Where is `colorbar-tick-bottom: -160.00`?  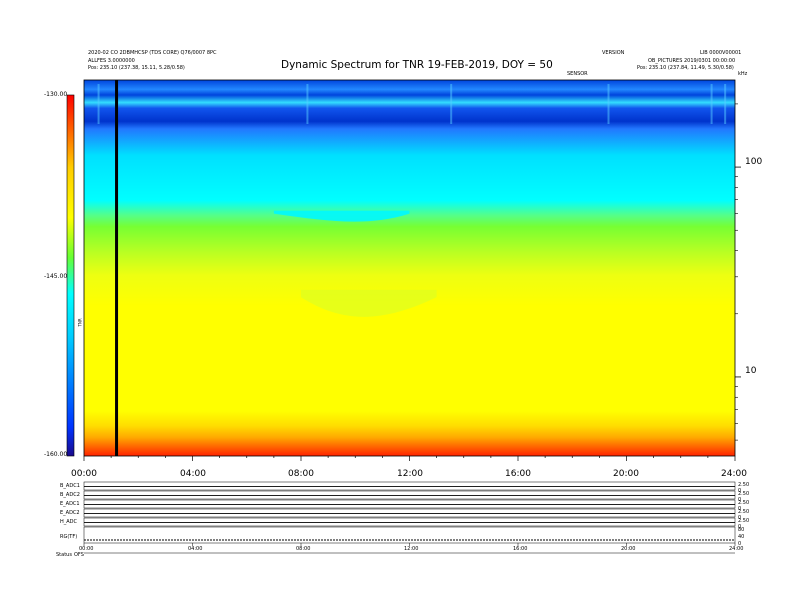
colorbar-tick-bottom: -160.00 is located at coordinates (56, 454).